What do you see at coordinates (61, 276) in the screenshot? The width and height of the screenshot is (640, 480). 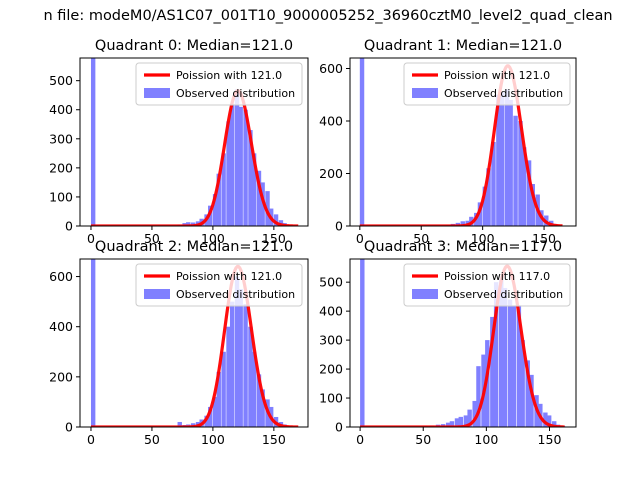 I see `y-tick-label: 600` at bounding box center [61, 276].